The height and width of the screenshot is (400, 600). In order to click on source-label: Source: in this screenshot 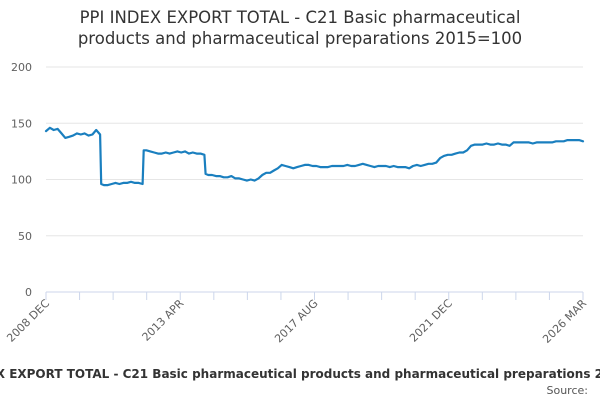, I will do `click(568, 390)`.